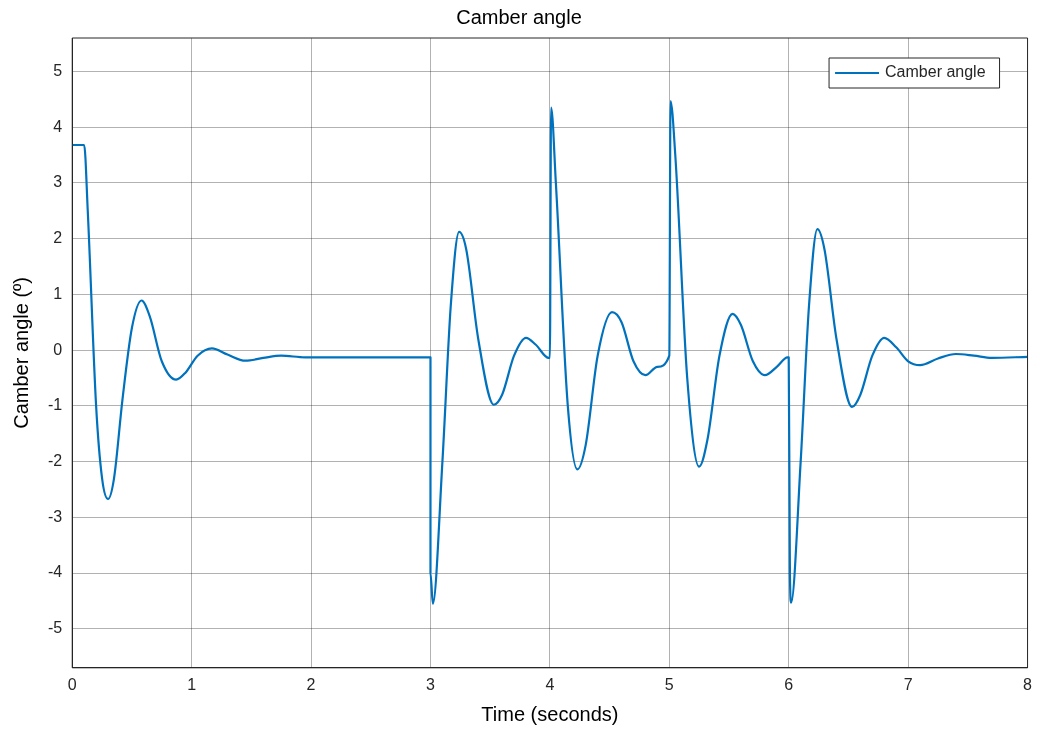  Describe the element at coordinates (935, 72) in the screenshot. I see `legend-label: Camber angle` at that location.